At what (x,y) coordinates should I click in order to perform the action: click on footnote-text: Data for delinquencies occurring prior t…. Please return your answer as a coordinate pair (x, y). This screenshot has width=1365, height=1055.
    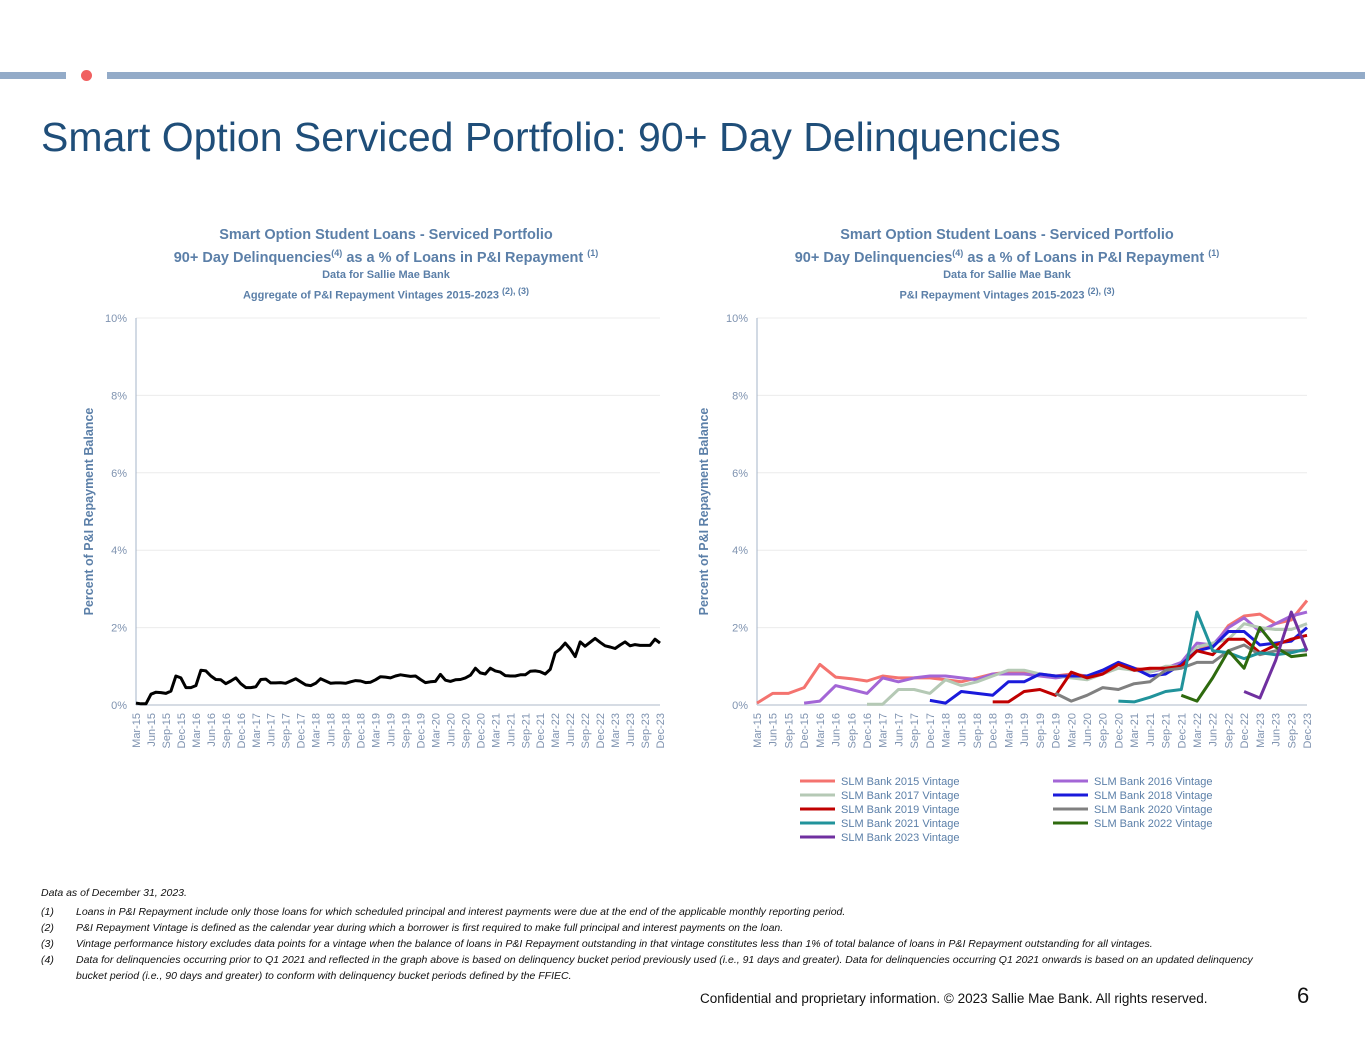
    Looking at the image, I should click on (664, 968).